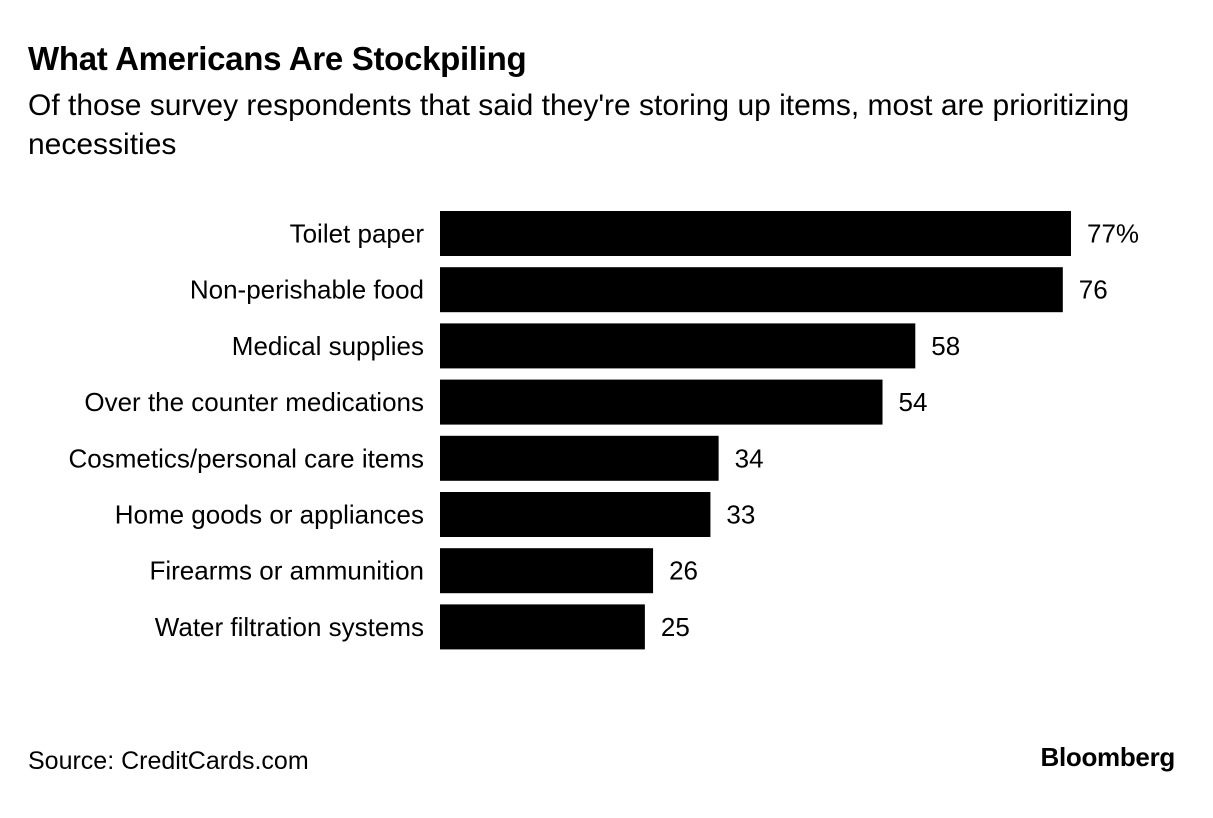  What do you see at coordinates (289, 627) in the screenshot?
I see `category-label: Water filtration systems` at bounding box center [289, 627].